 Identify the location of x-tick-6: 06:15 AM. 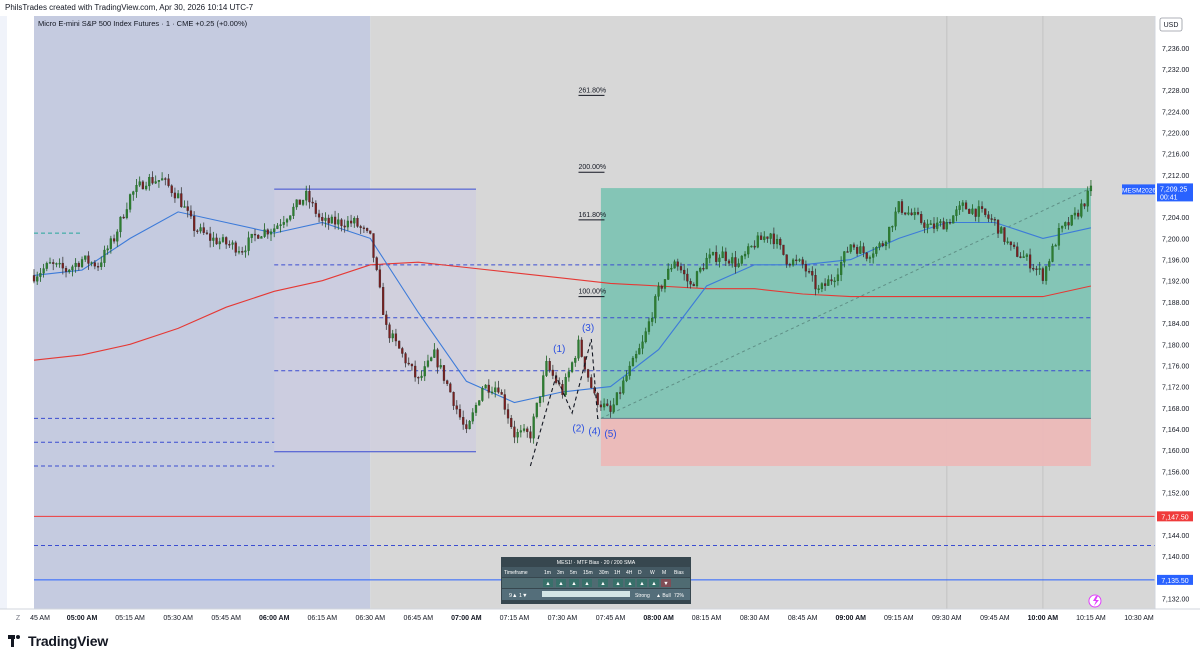
(322, 618).